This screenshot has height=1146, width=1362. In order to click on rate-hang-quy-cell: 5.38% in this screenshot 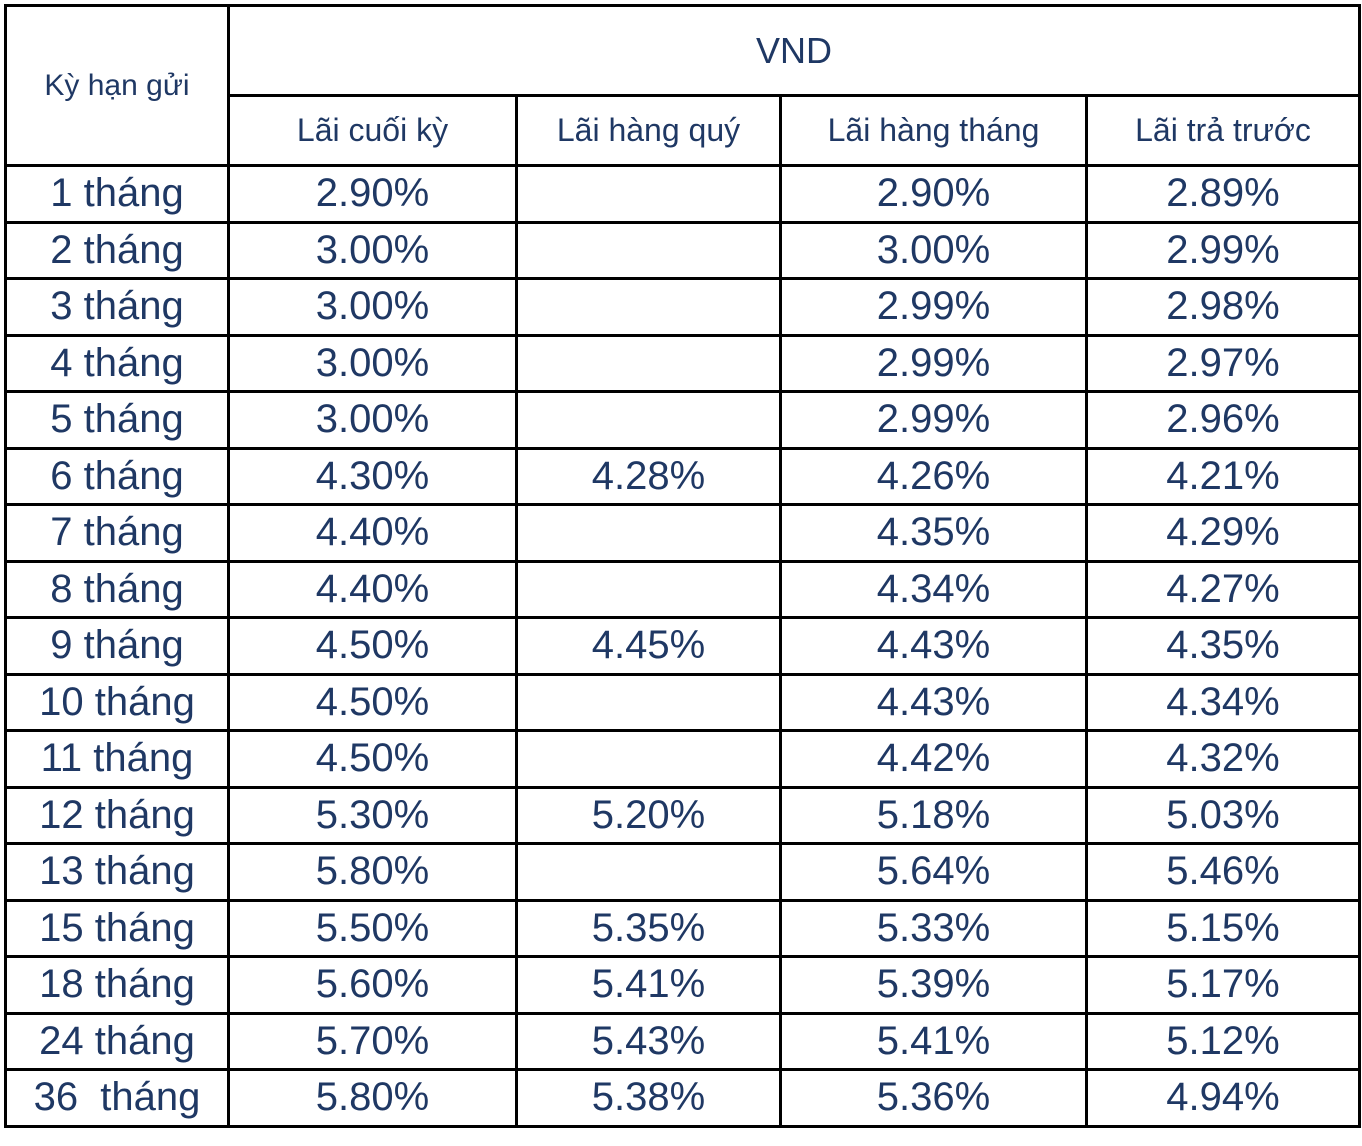, I will do `click(648, 1098)`.